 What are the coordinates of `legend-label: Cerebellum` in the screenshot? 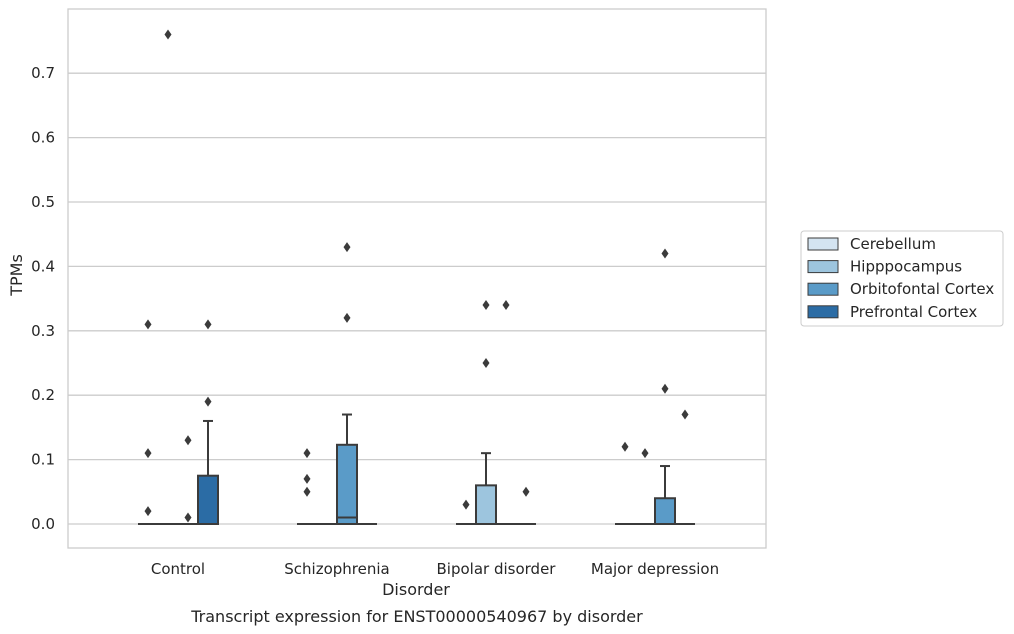 It's located at (893, 244).